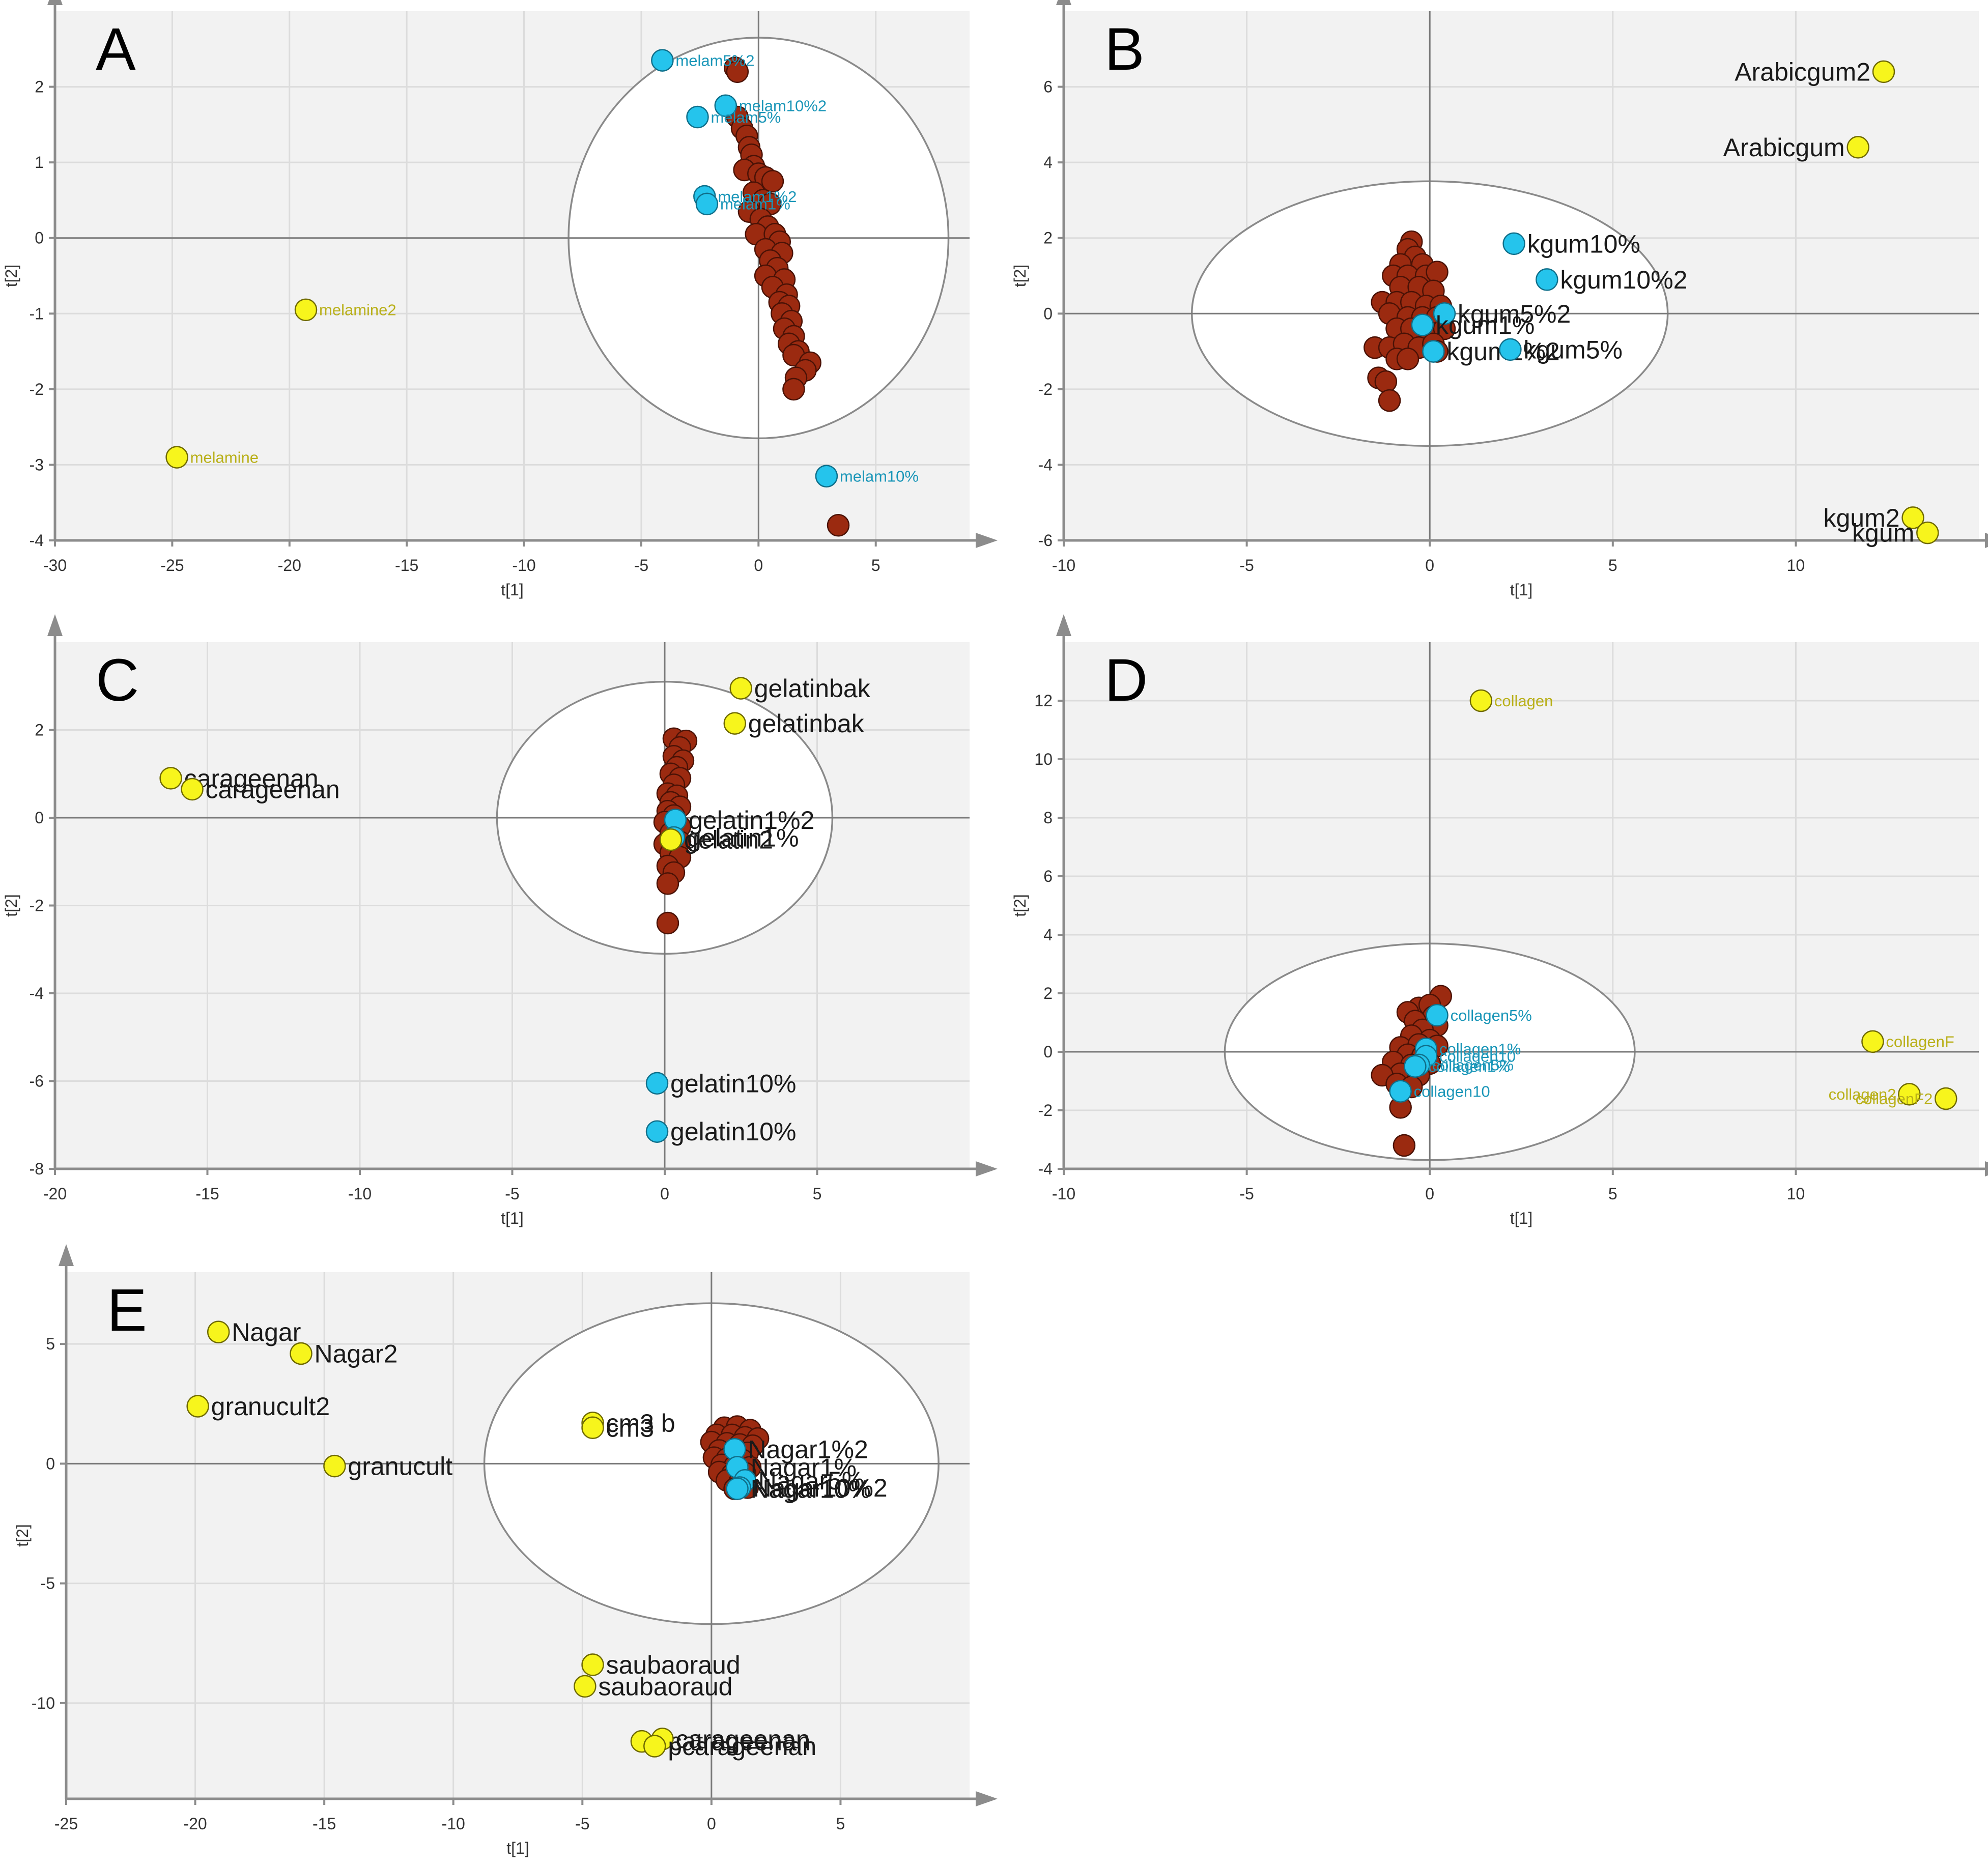 This screenshot has width=1988, height=1867. What do you see at coordinates (1044, 701) in the screenshot?
I see `y-tick-label: 12` at bounding box center [1044, 701].